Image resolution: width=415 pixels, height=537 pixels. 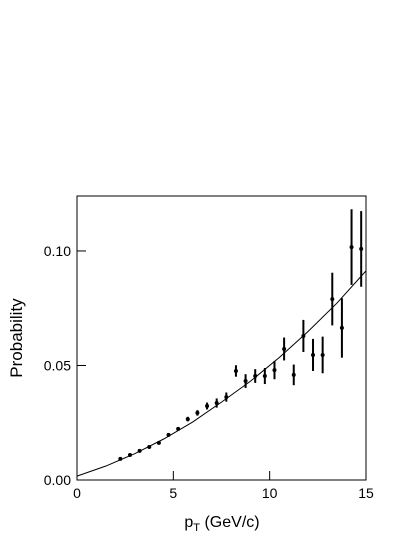 I want to click on y-axis-label: Probability, so click(x=16, y=338).